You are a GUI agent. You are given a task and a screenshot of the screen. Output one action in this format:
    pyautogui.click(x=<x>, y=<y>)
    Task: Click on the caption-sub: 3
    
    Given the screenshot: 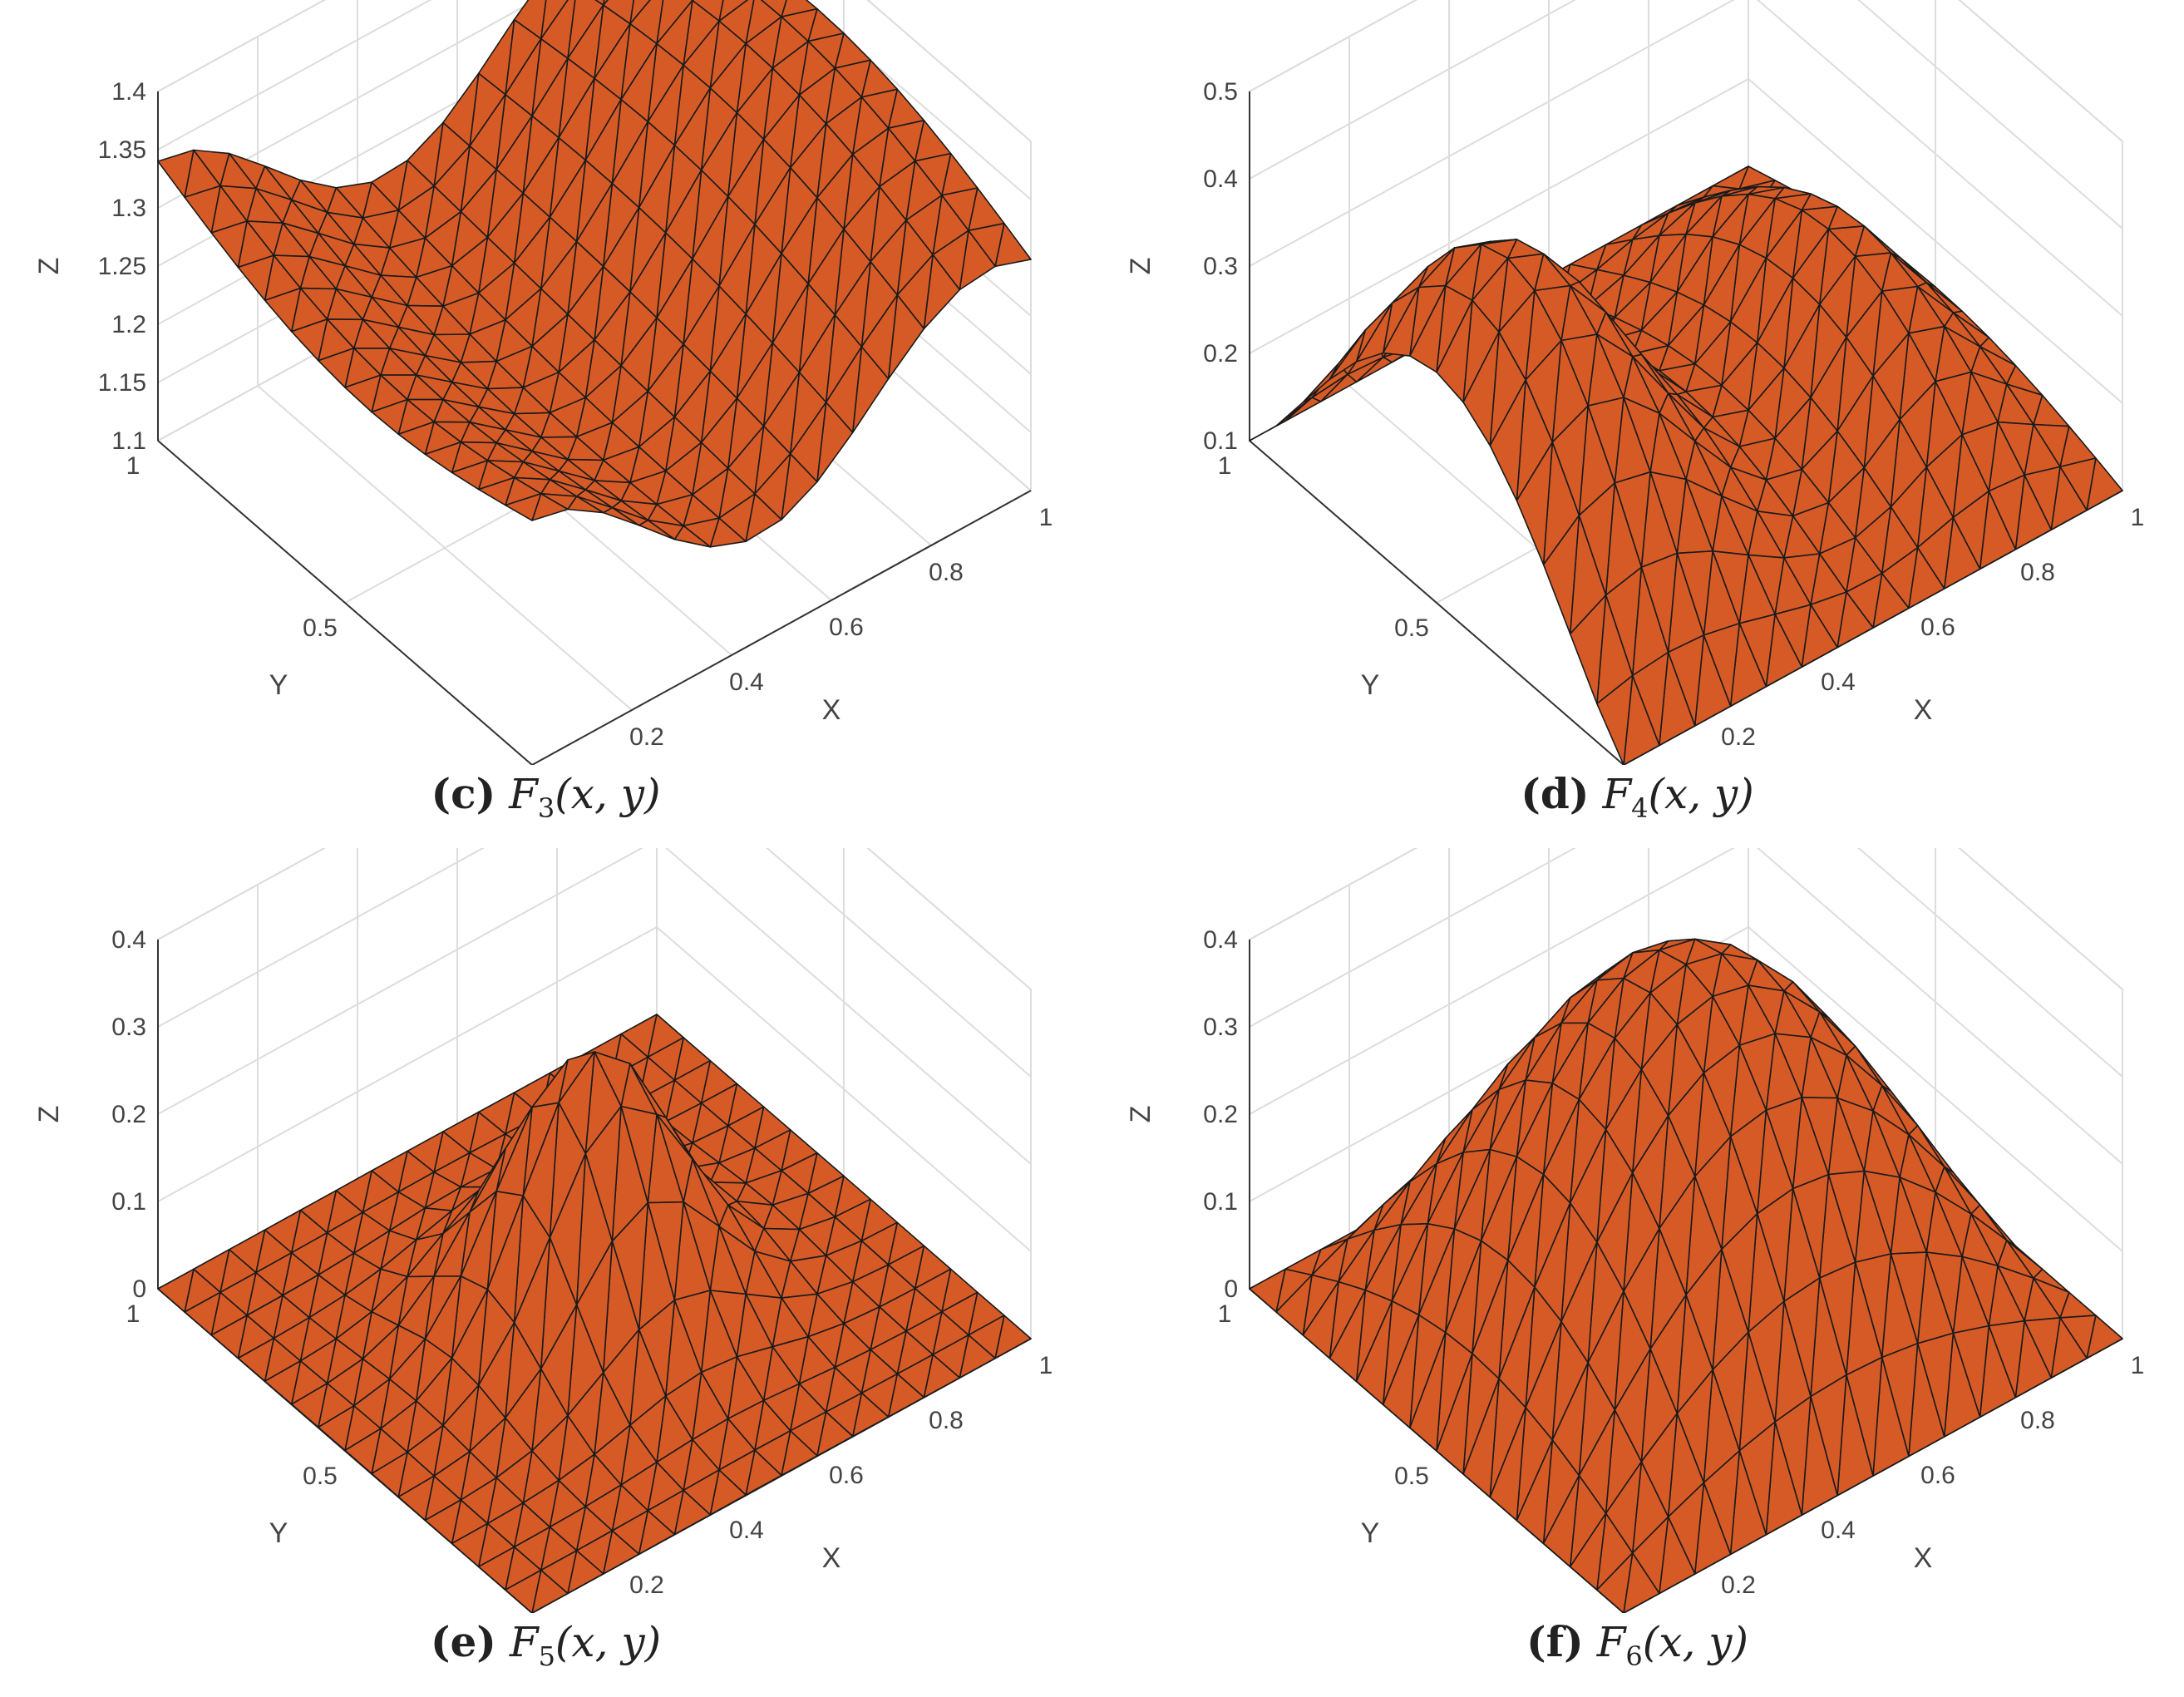 What is the action you would take?
    pyautogui.click(x=546, y=808)
    